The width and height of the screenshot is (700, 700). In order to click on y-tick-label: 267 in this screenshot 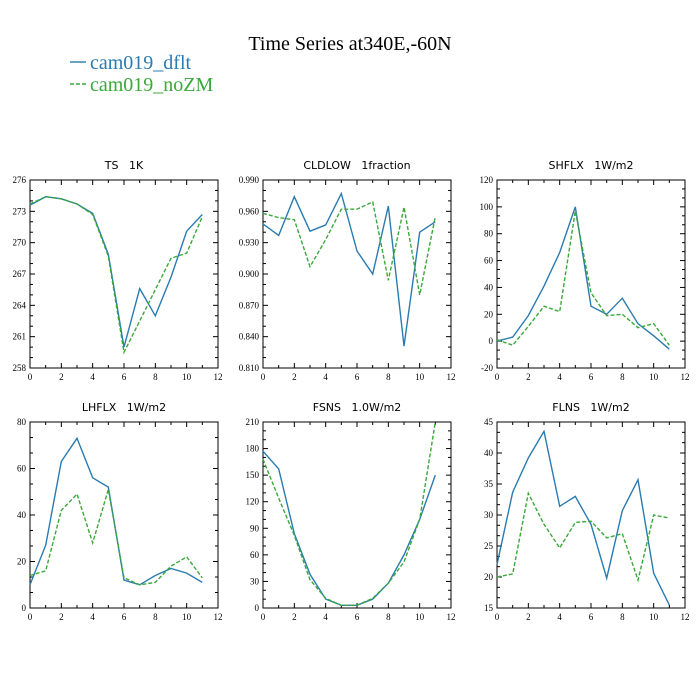, I will do `click(20, 274)`.